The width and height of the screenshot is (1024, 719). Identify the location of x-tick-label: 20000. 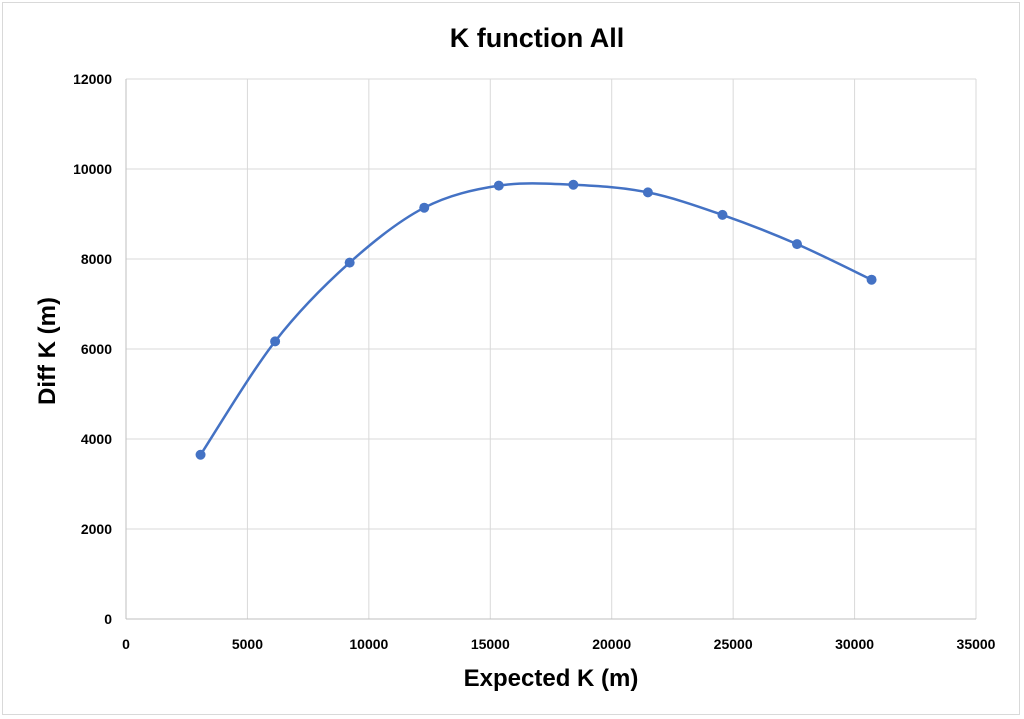
(611, 644).